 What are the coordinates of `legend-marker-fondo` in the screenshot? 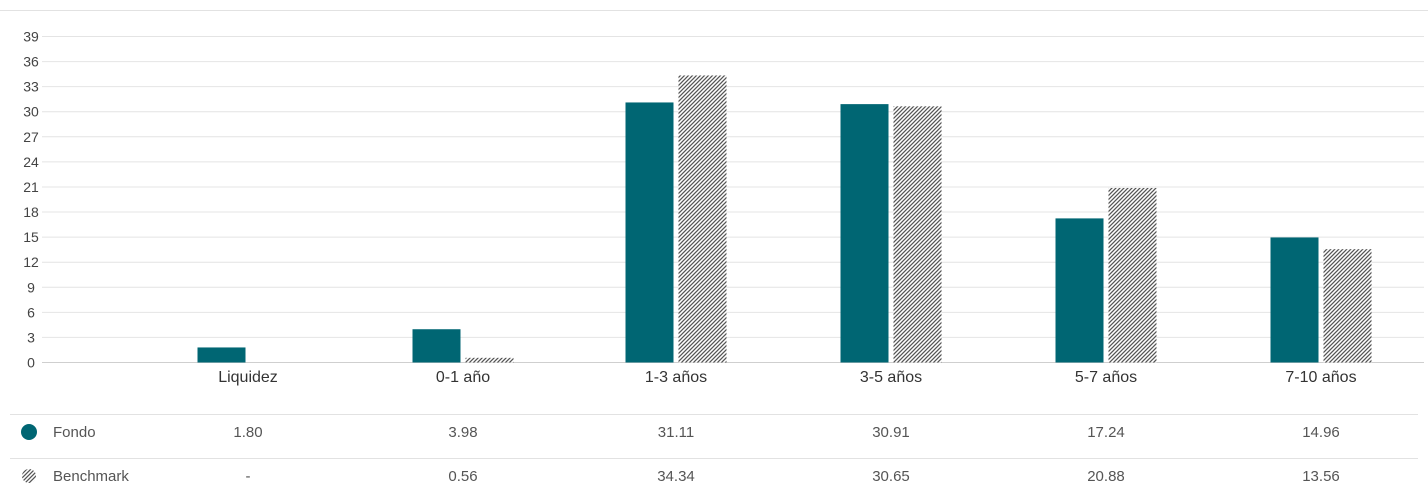 It's located at (29, 432).